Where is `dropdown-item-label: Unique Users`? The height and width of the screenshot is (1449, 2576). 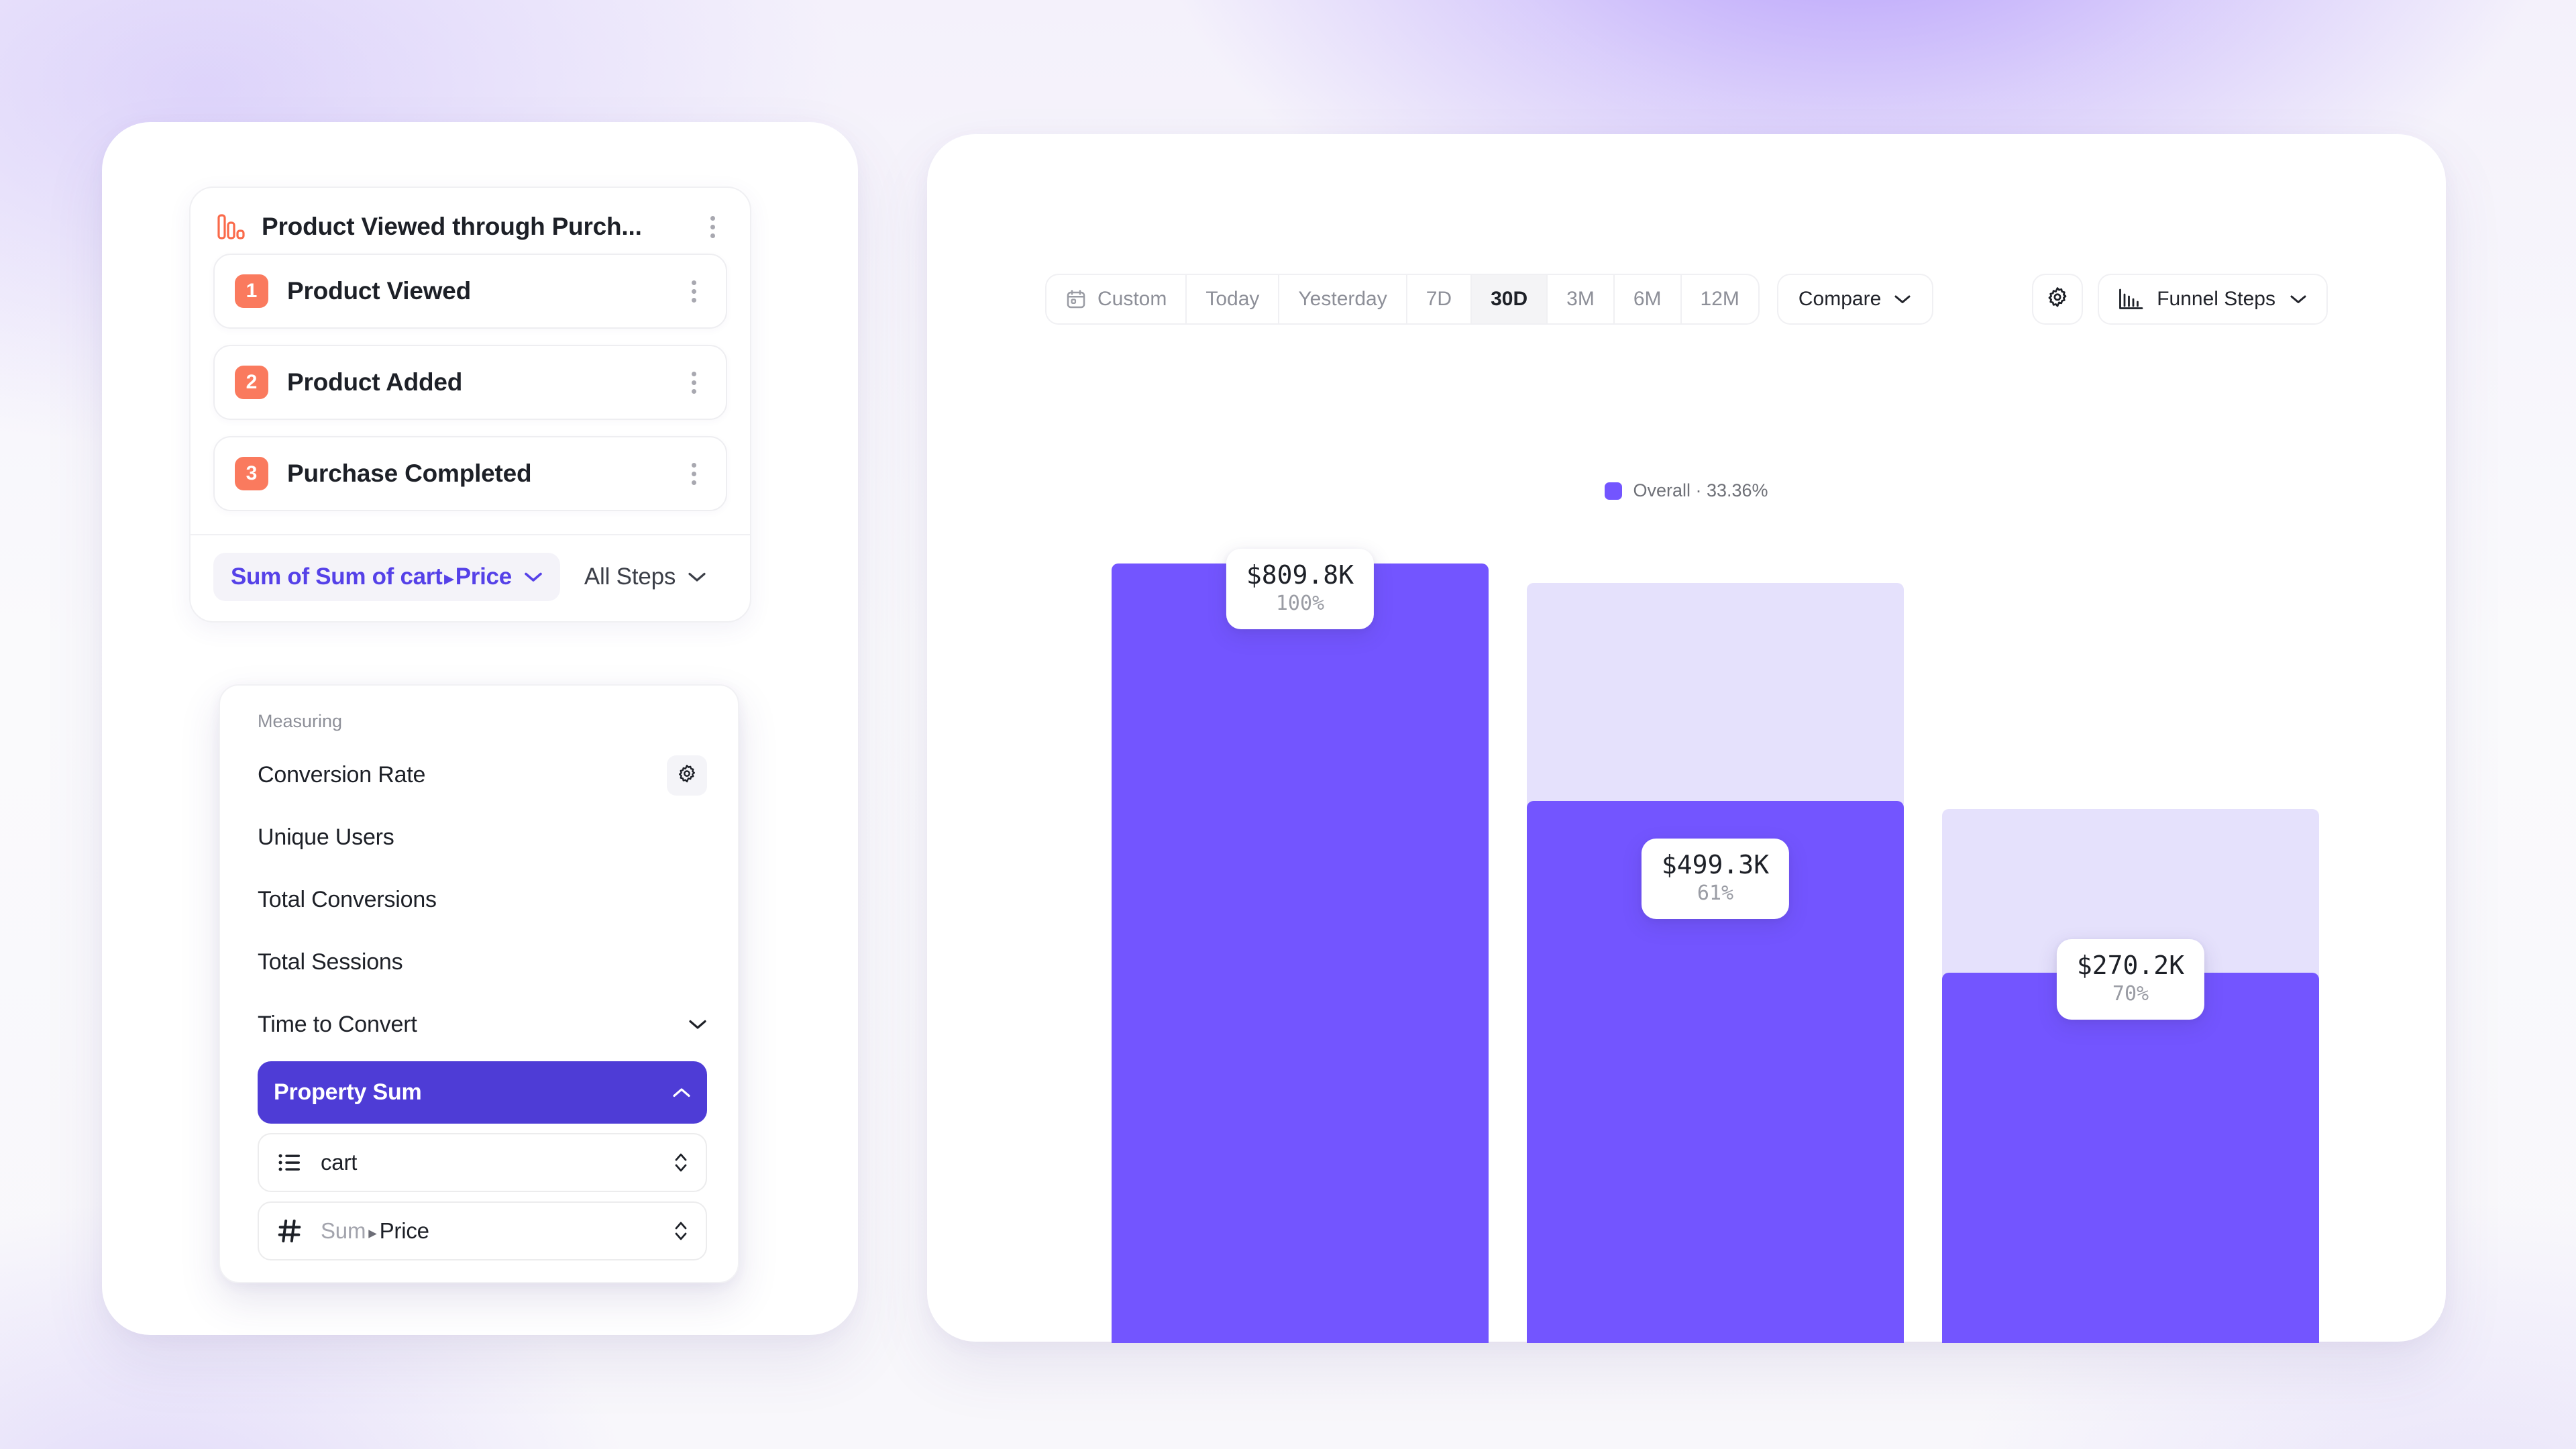 dropdown-item-label: Unique Users is located at coordinates (326, 837).